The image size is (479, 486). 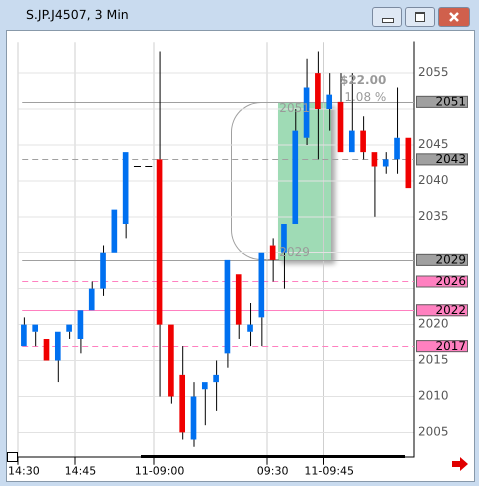 What do you see at coordinates (450, 281) in the screenshot?
I see `ref-line-label: 2026` at bounding box center [450, 281].